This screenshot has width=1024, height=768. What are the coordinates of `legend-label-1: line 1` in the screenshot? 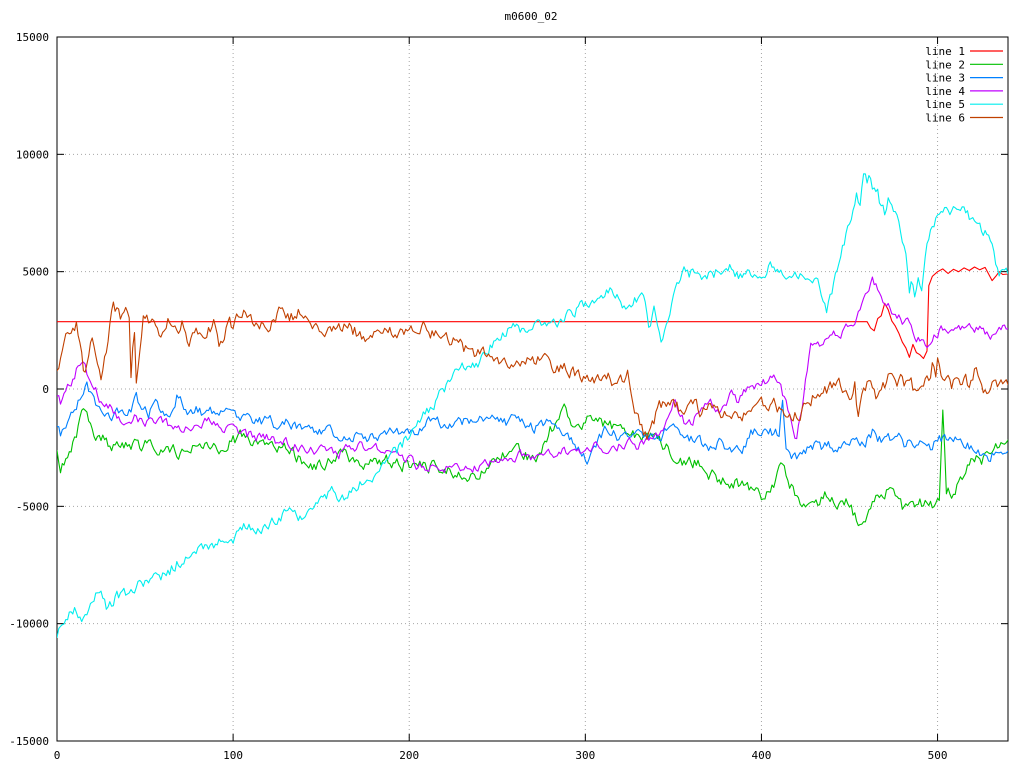 It's located at (945, 51).